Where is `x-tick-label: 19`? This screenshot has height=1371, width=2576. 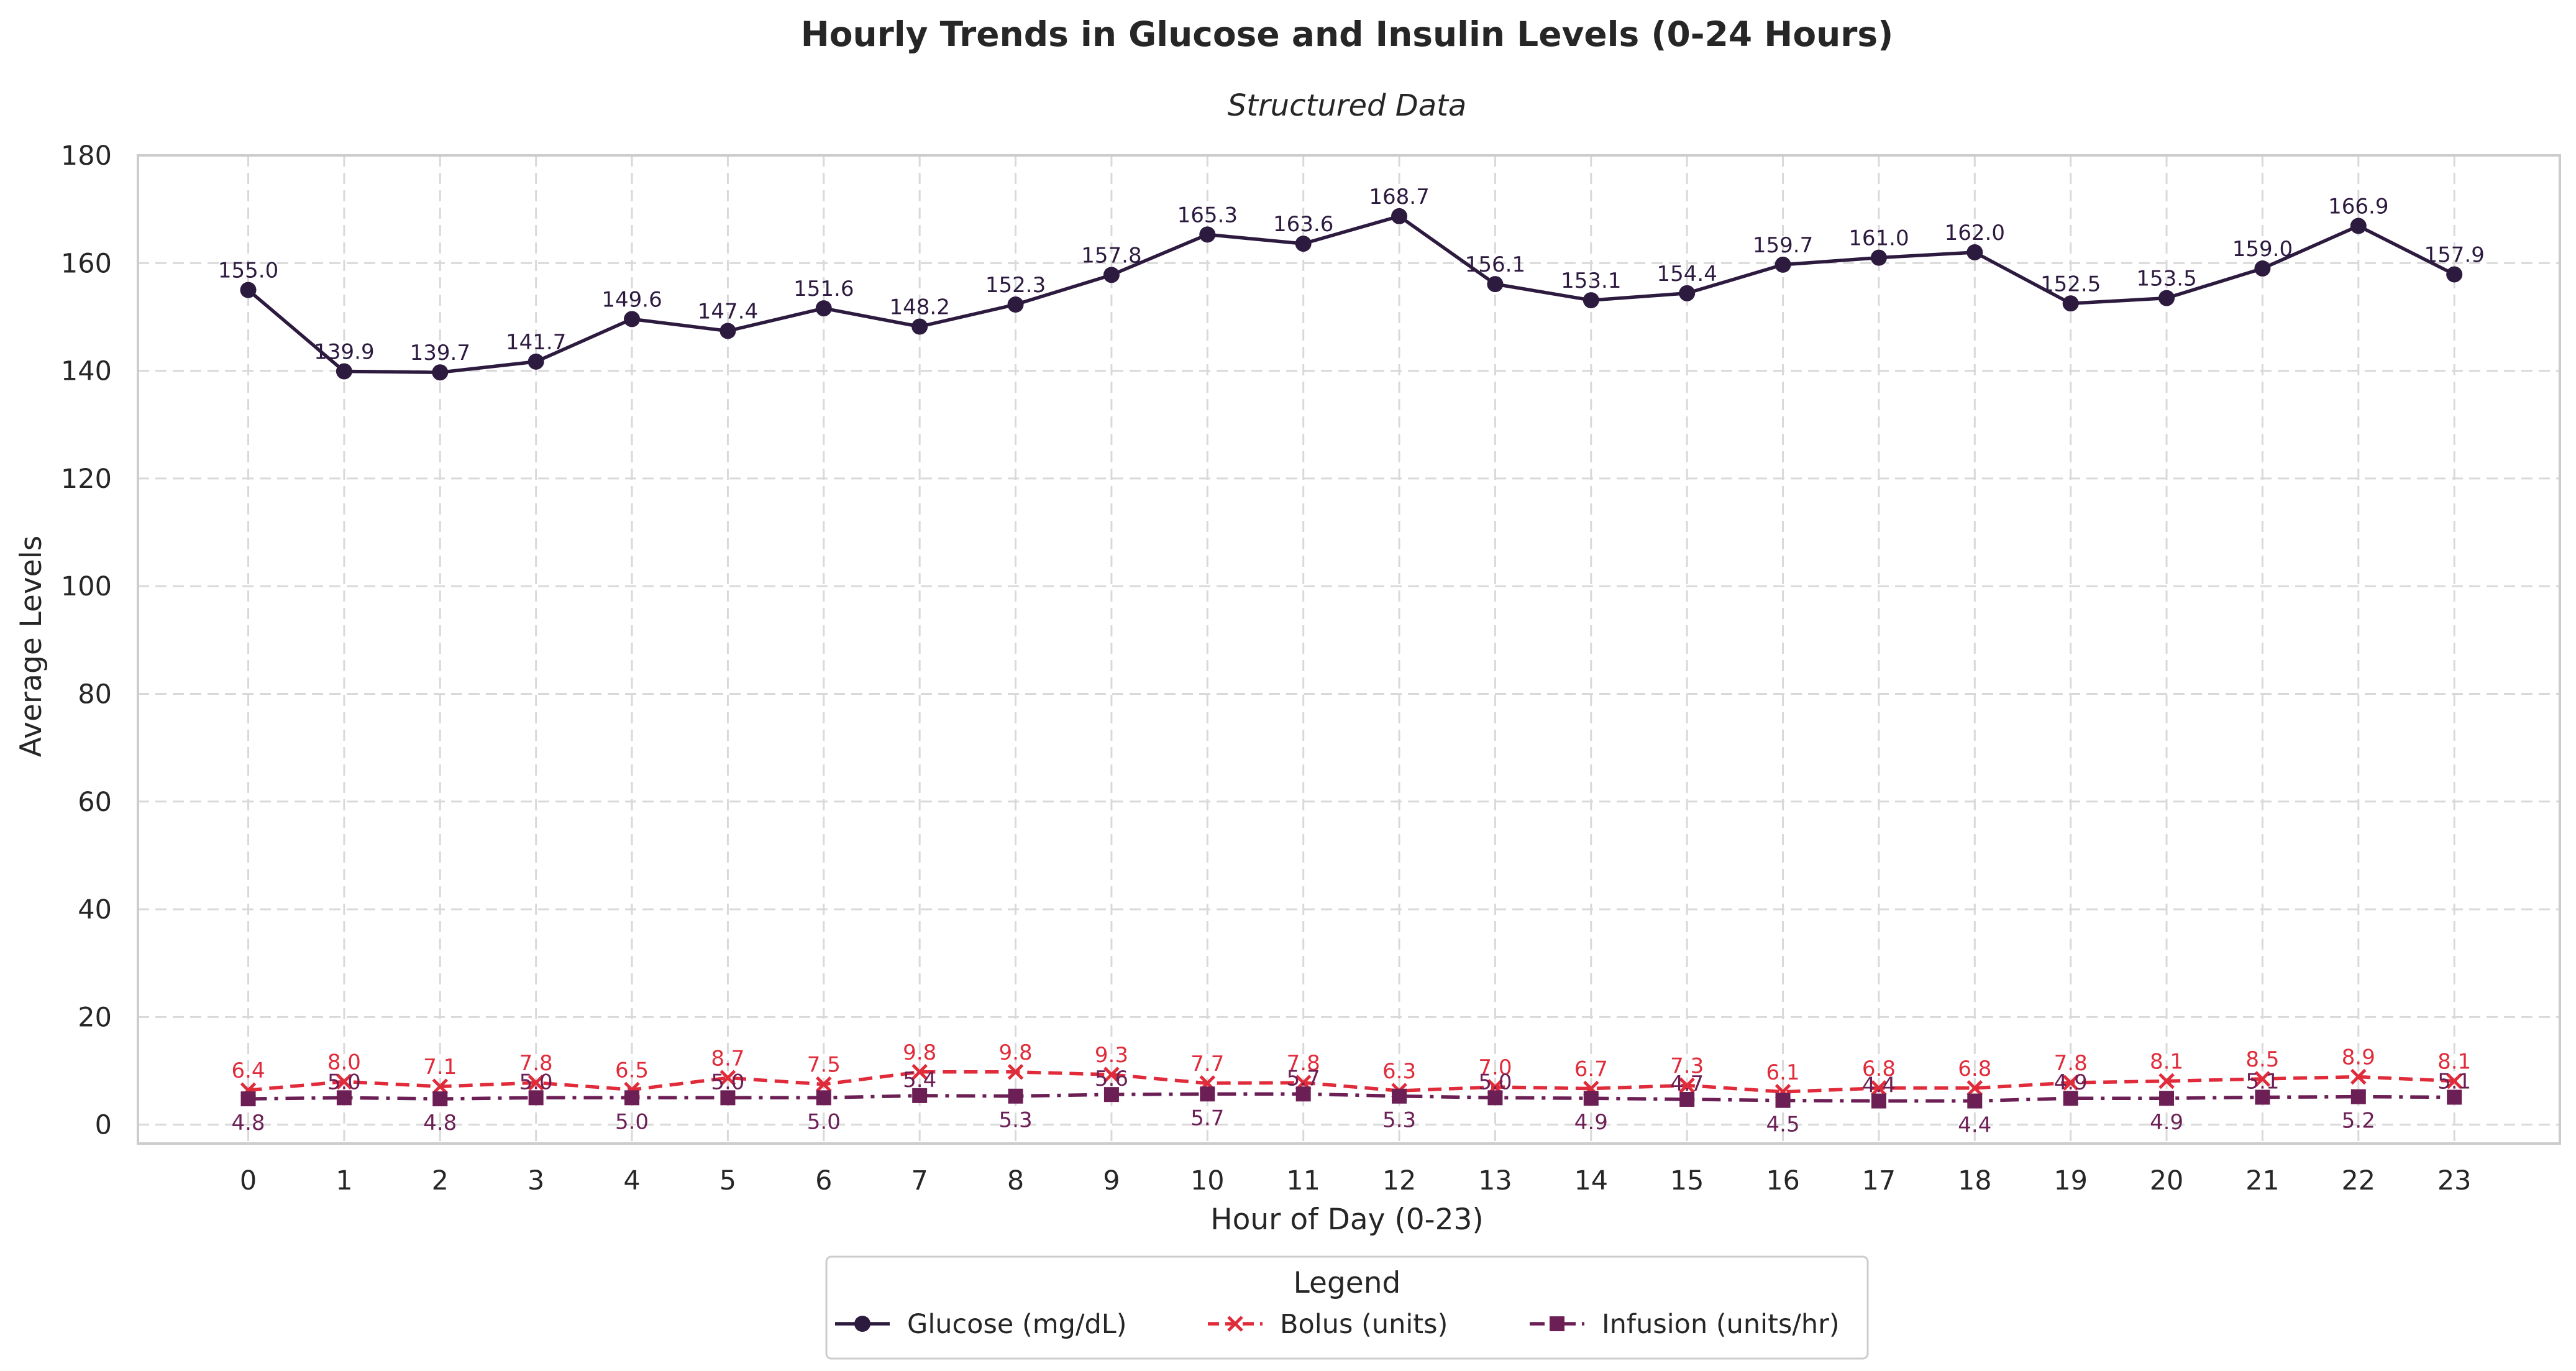 x-tick-label: 19 is located at coordinates (2070, 1180).